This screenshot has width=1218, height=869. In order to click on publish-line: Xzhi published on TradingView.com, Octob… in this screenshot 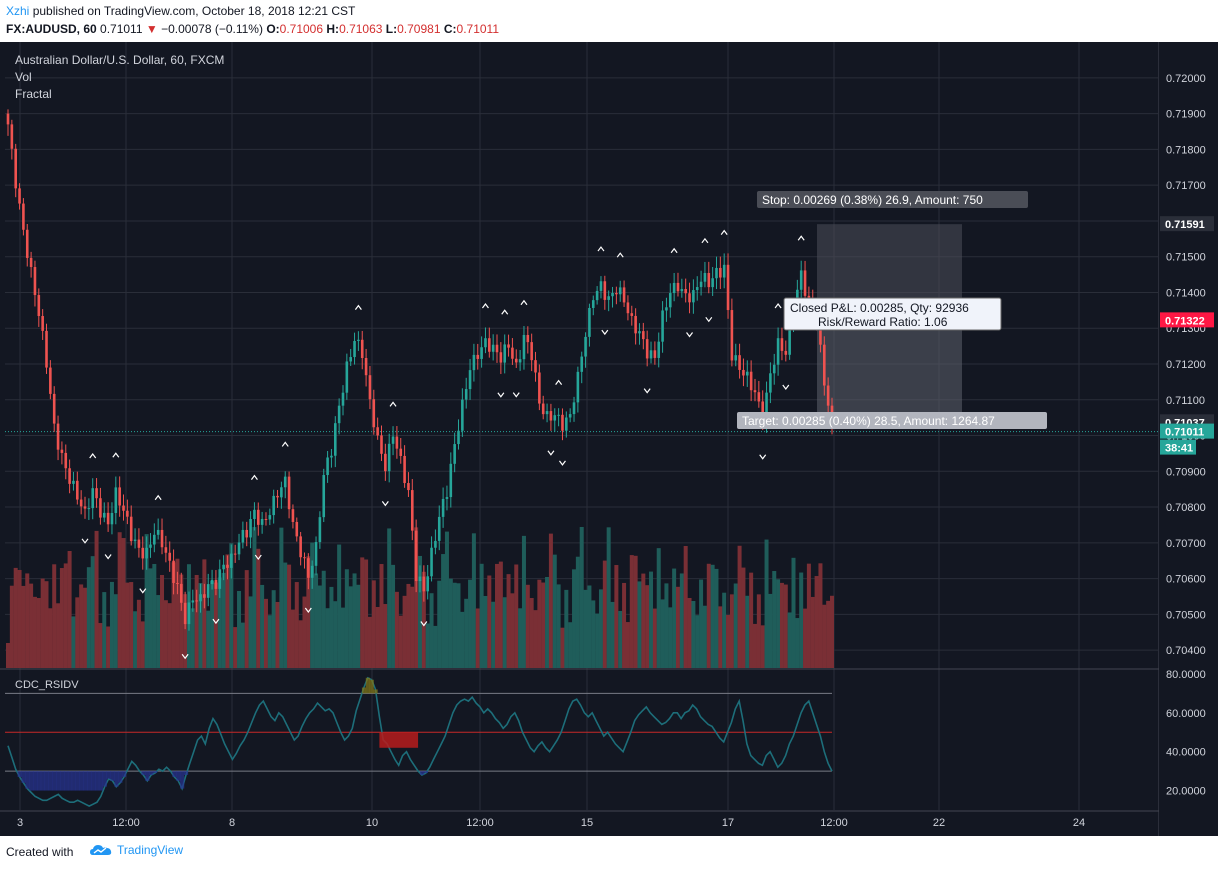, I will do `click(180, 11)`.